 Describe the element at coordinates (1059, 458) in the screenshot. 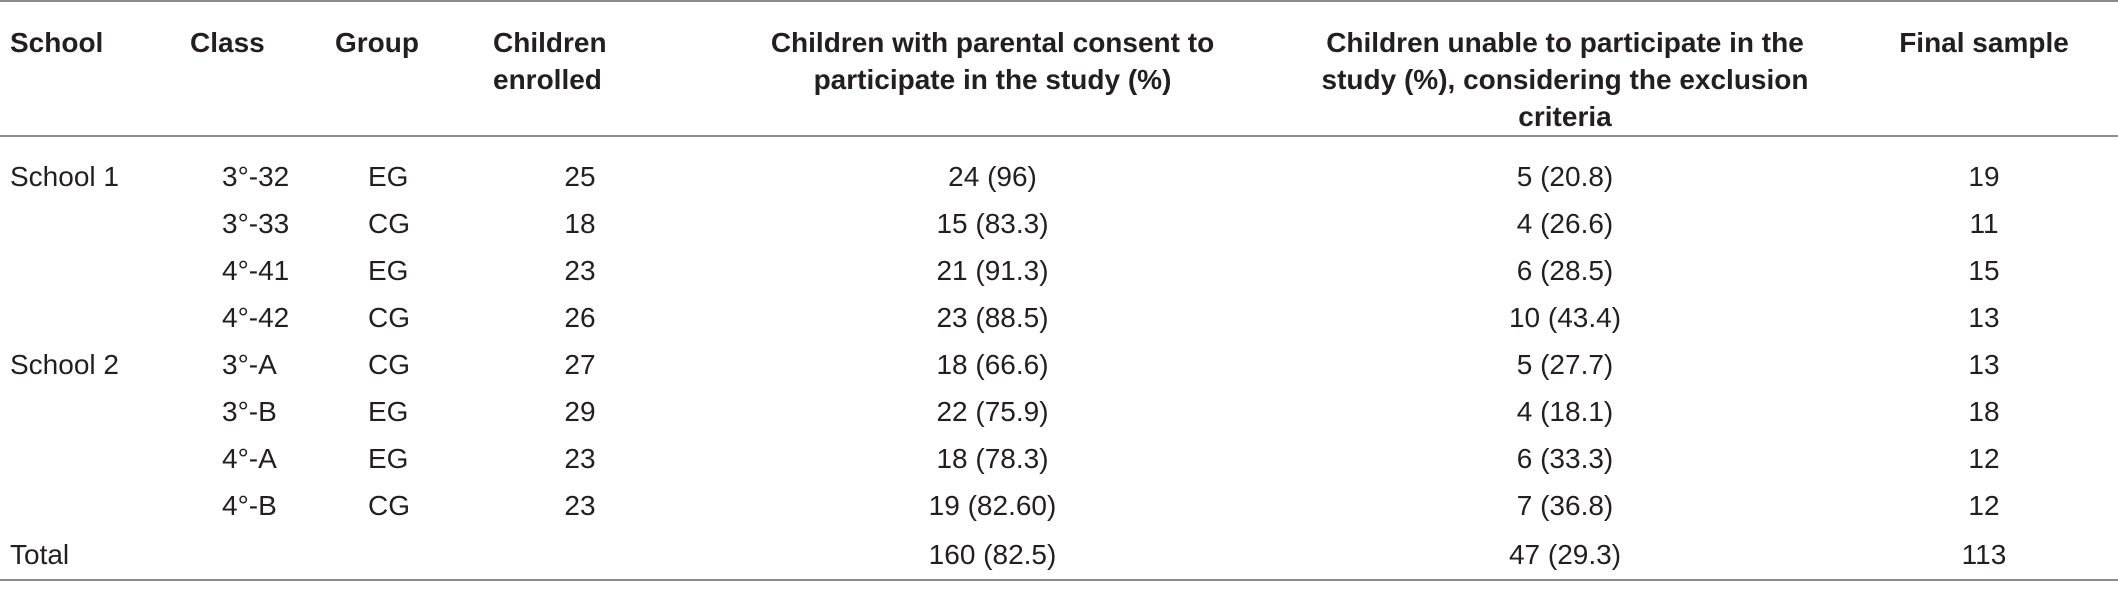

I see `table-row: 4°-A EG 23 18 (78.3) 6 (33.3) 12` at that location.